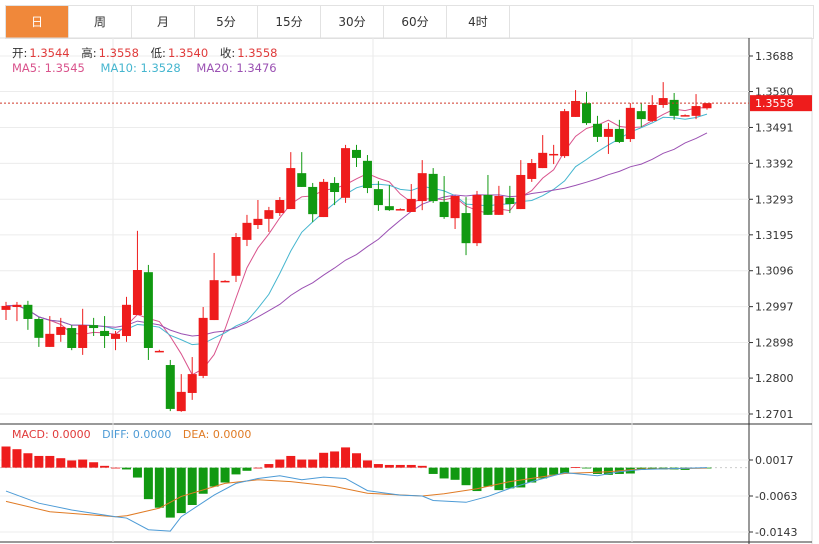  What do you see at coordinates (774, 271) in the screenshot?
I see `y-tick-label: 1.3096` at bounding box center [774, 271].